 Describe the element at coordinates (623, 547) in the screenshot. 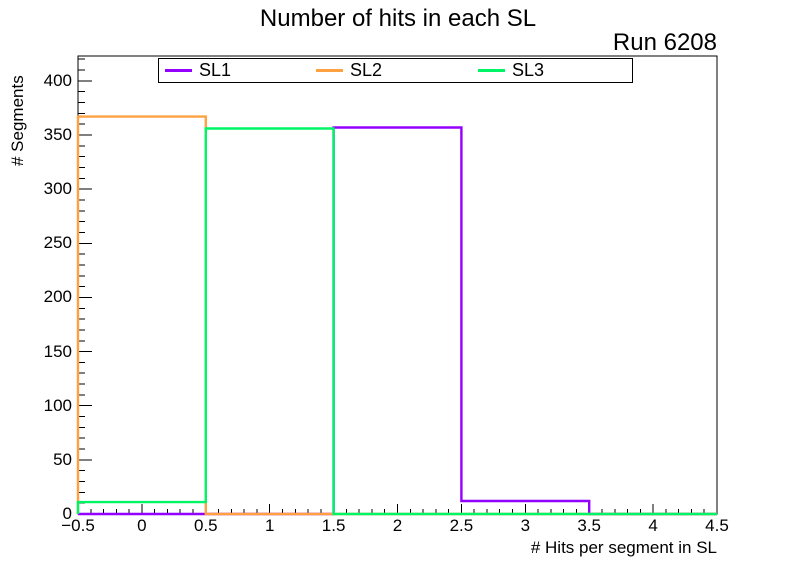

I see `x-axis-title: # Hits per segment in SL` at that location.